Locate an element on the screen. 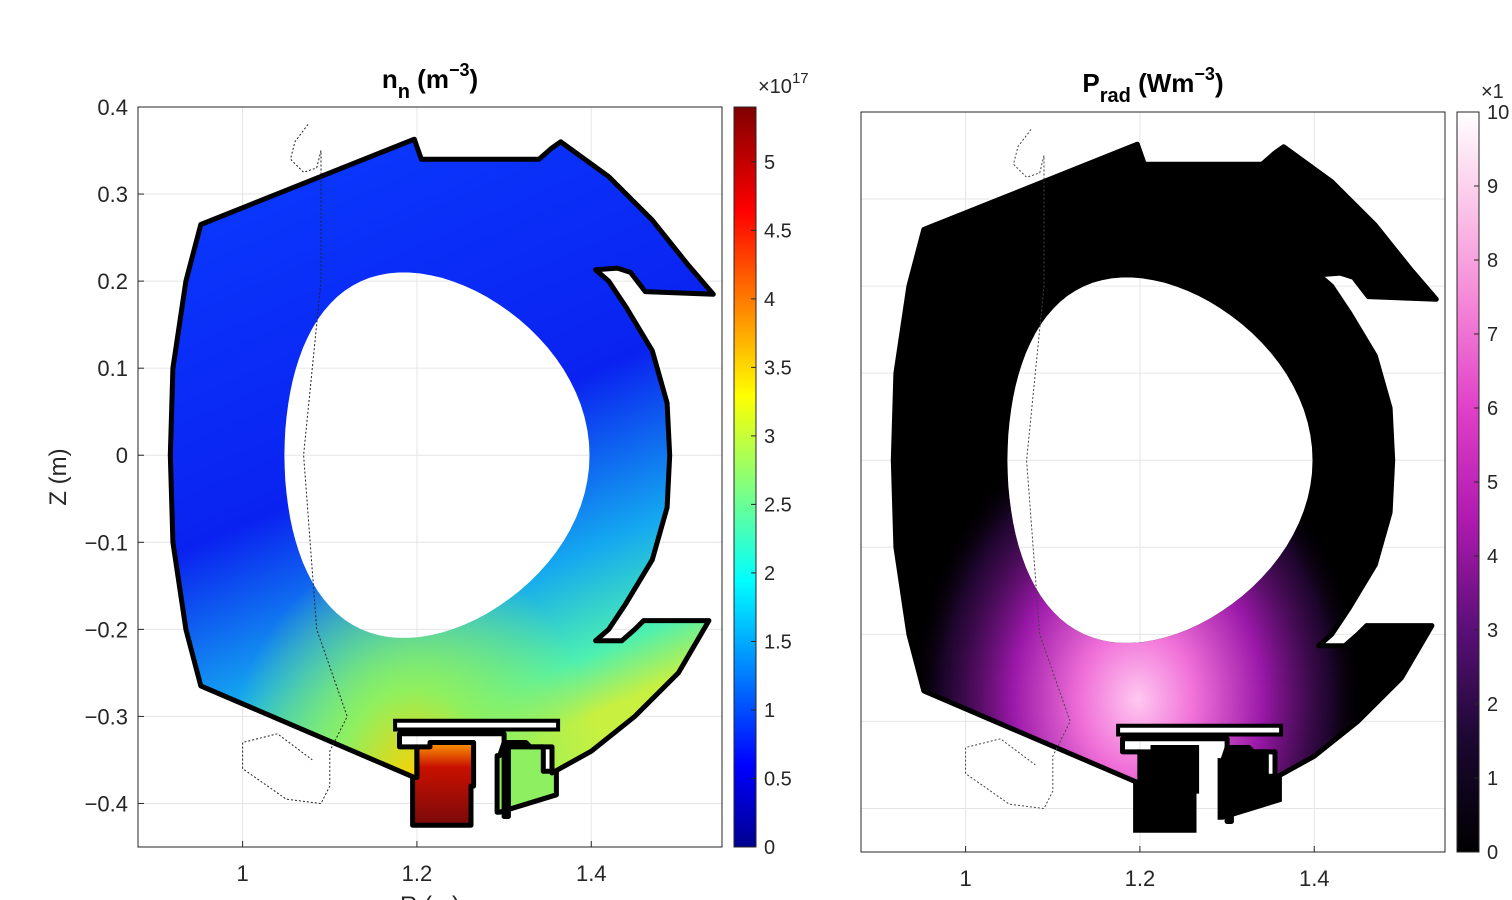 The height and width of the screenshot is (900, 1512). right-x-tick-label-0: 1 is located at coordinates (965, 878).